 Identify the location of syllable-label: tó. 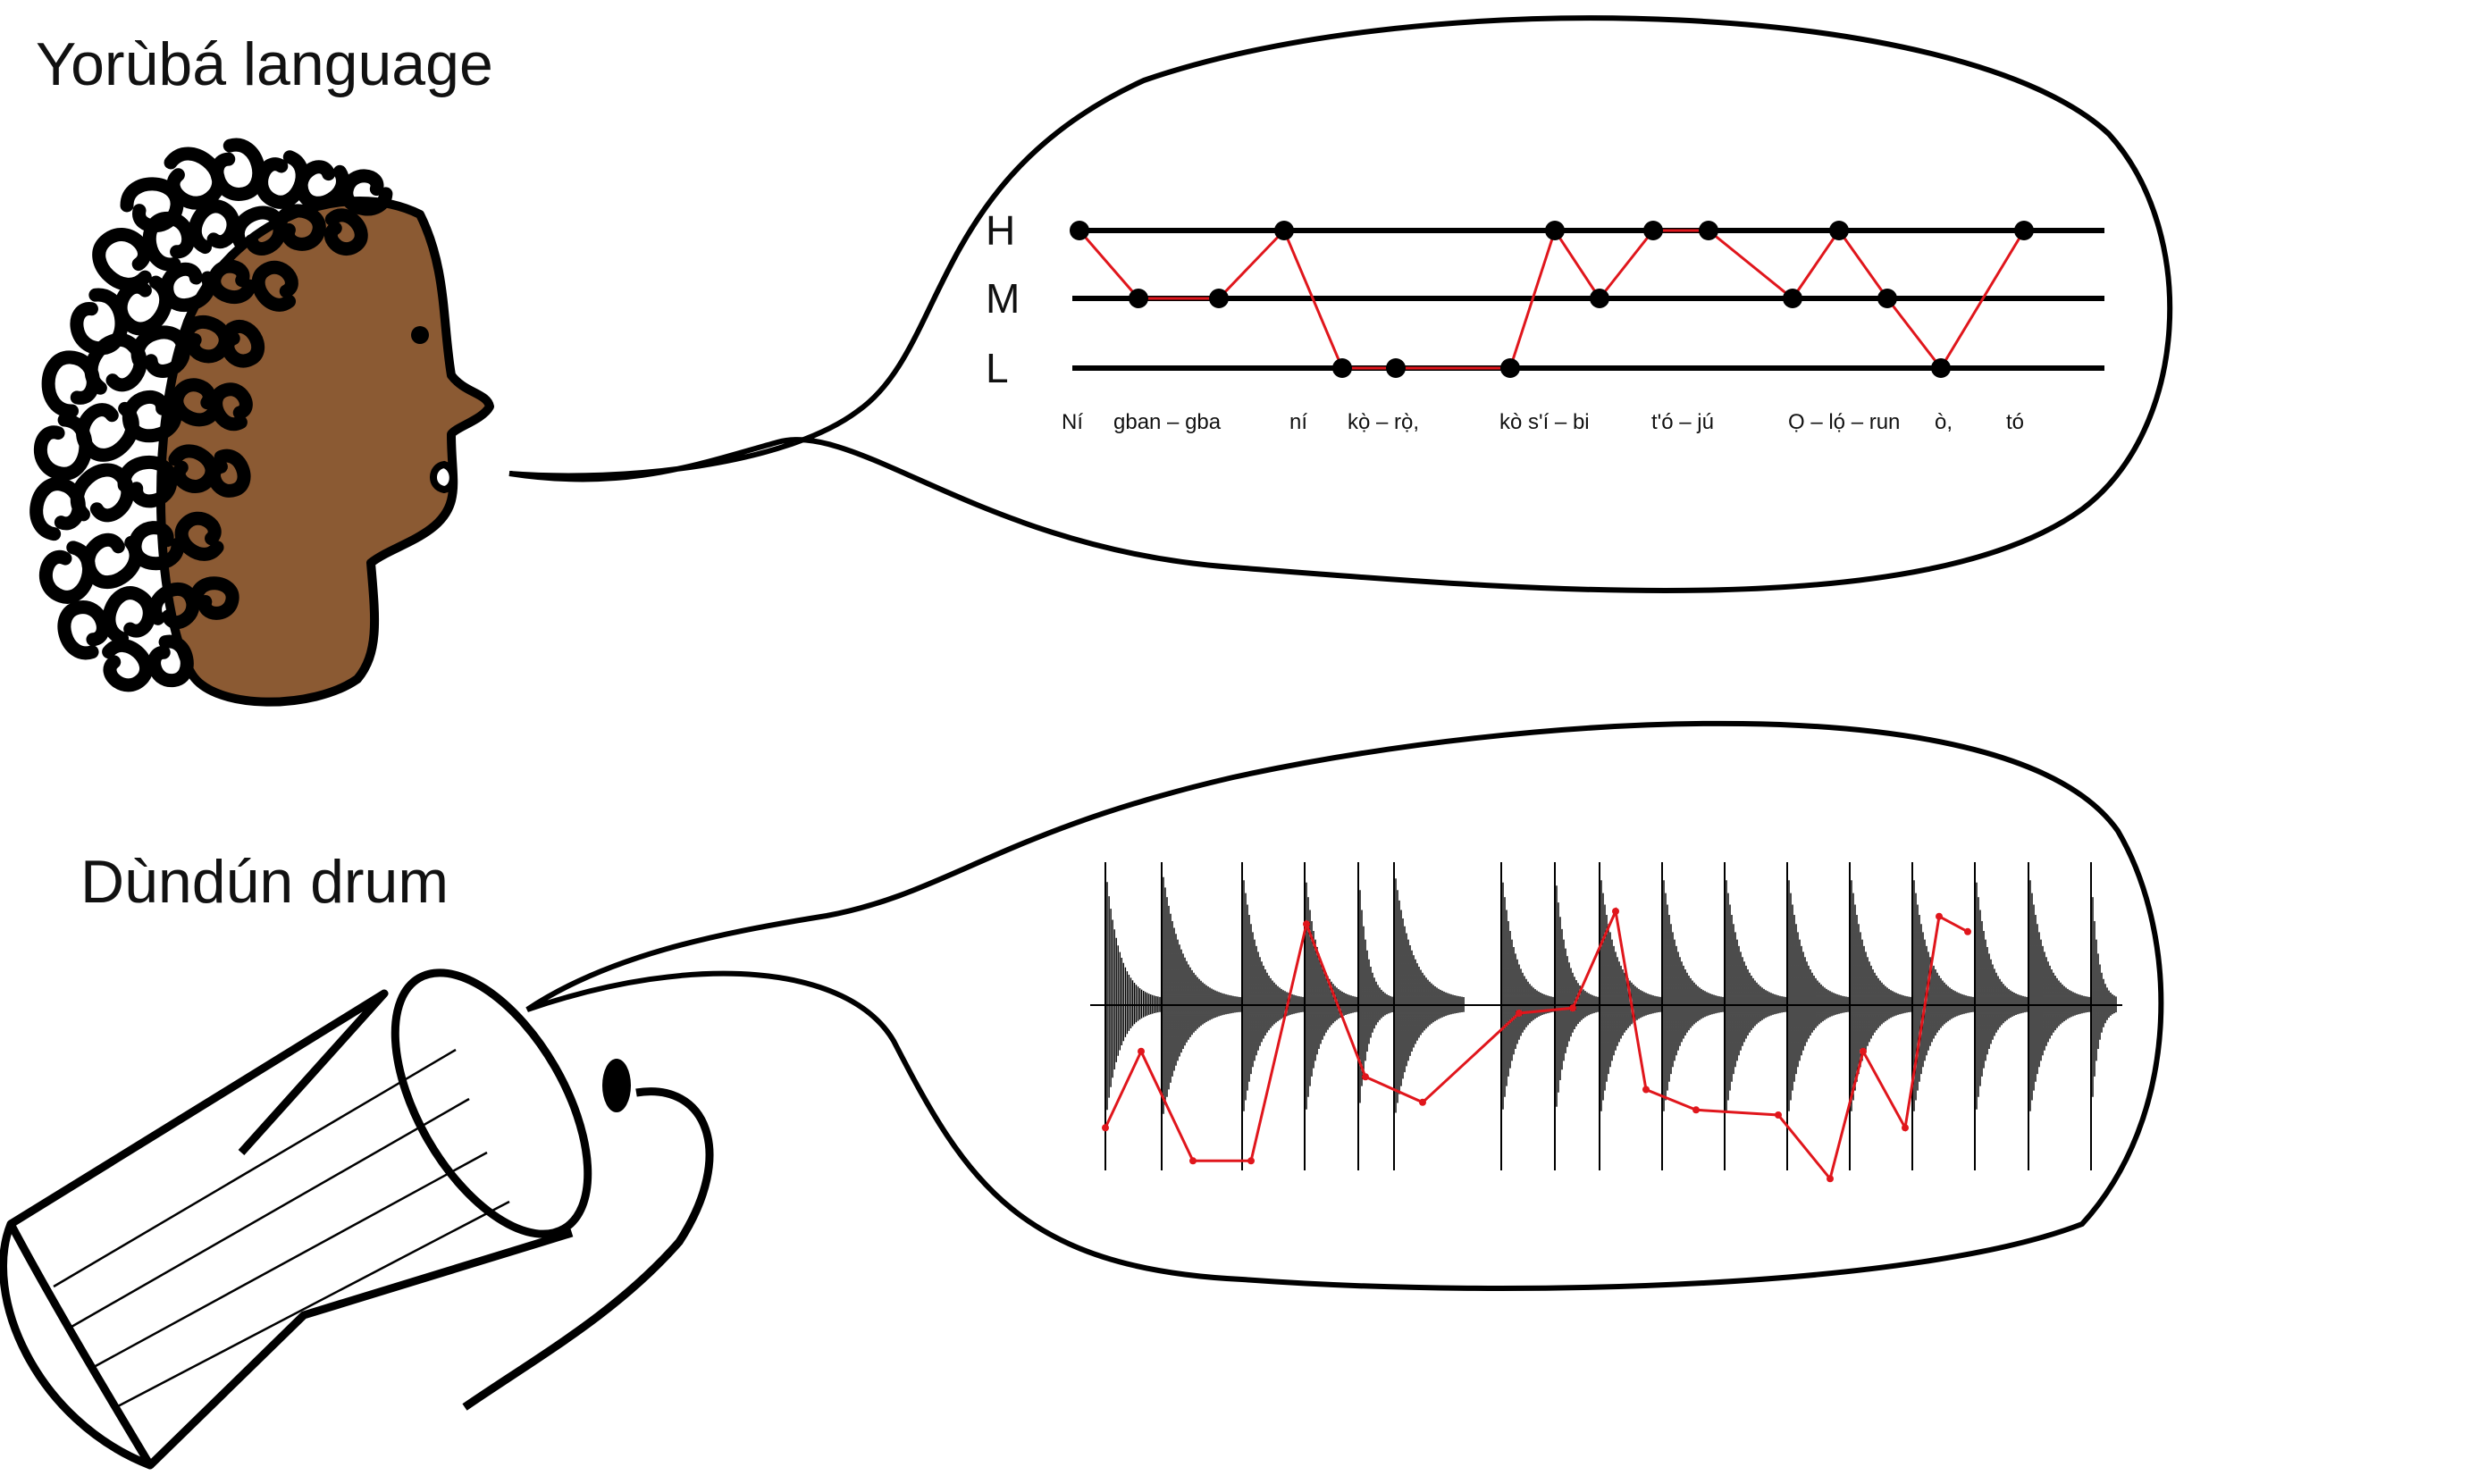
(2015, 422).